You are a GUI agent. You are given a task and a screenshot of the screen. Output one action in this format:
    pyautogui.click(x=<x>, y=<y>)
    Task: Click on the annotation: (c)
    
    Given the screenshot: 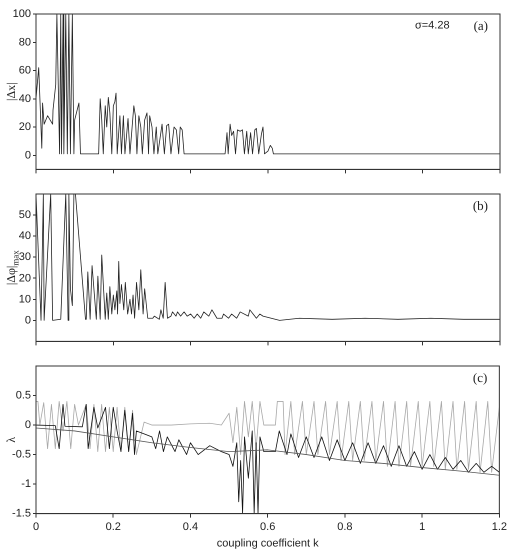 What is the action you would take?
    pyautogui.click(x=480, y=377)
    